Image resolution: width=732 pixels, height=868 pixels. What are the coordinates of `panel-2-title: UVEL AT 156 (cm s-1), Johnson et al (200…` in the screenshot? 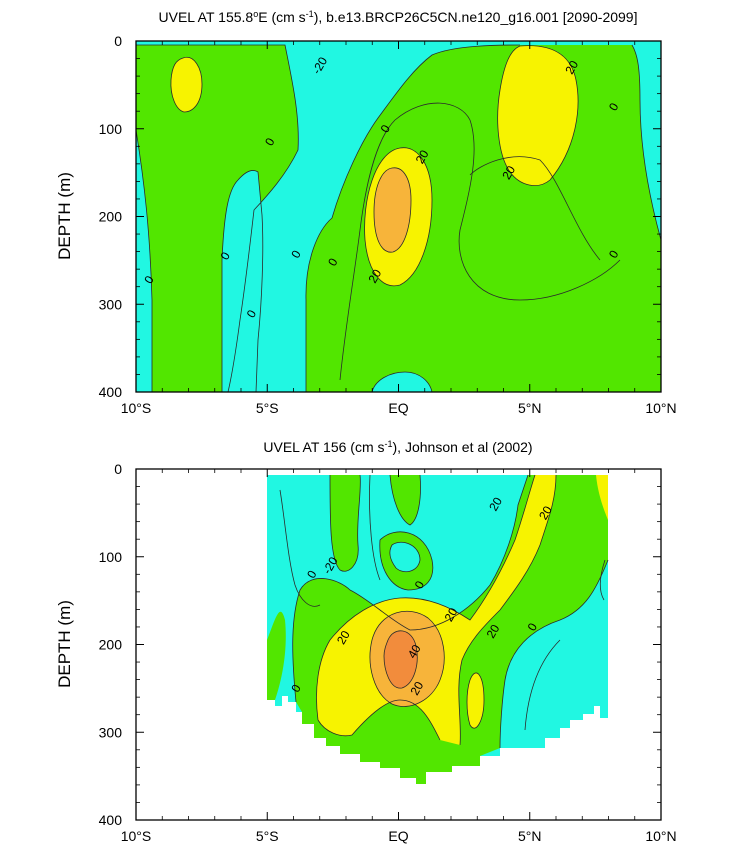 It's located at (397, 447).